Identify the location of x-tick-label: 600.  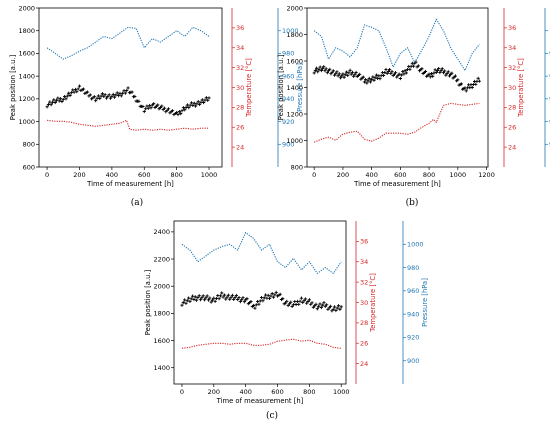
(277, 392).